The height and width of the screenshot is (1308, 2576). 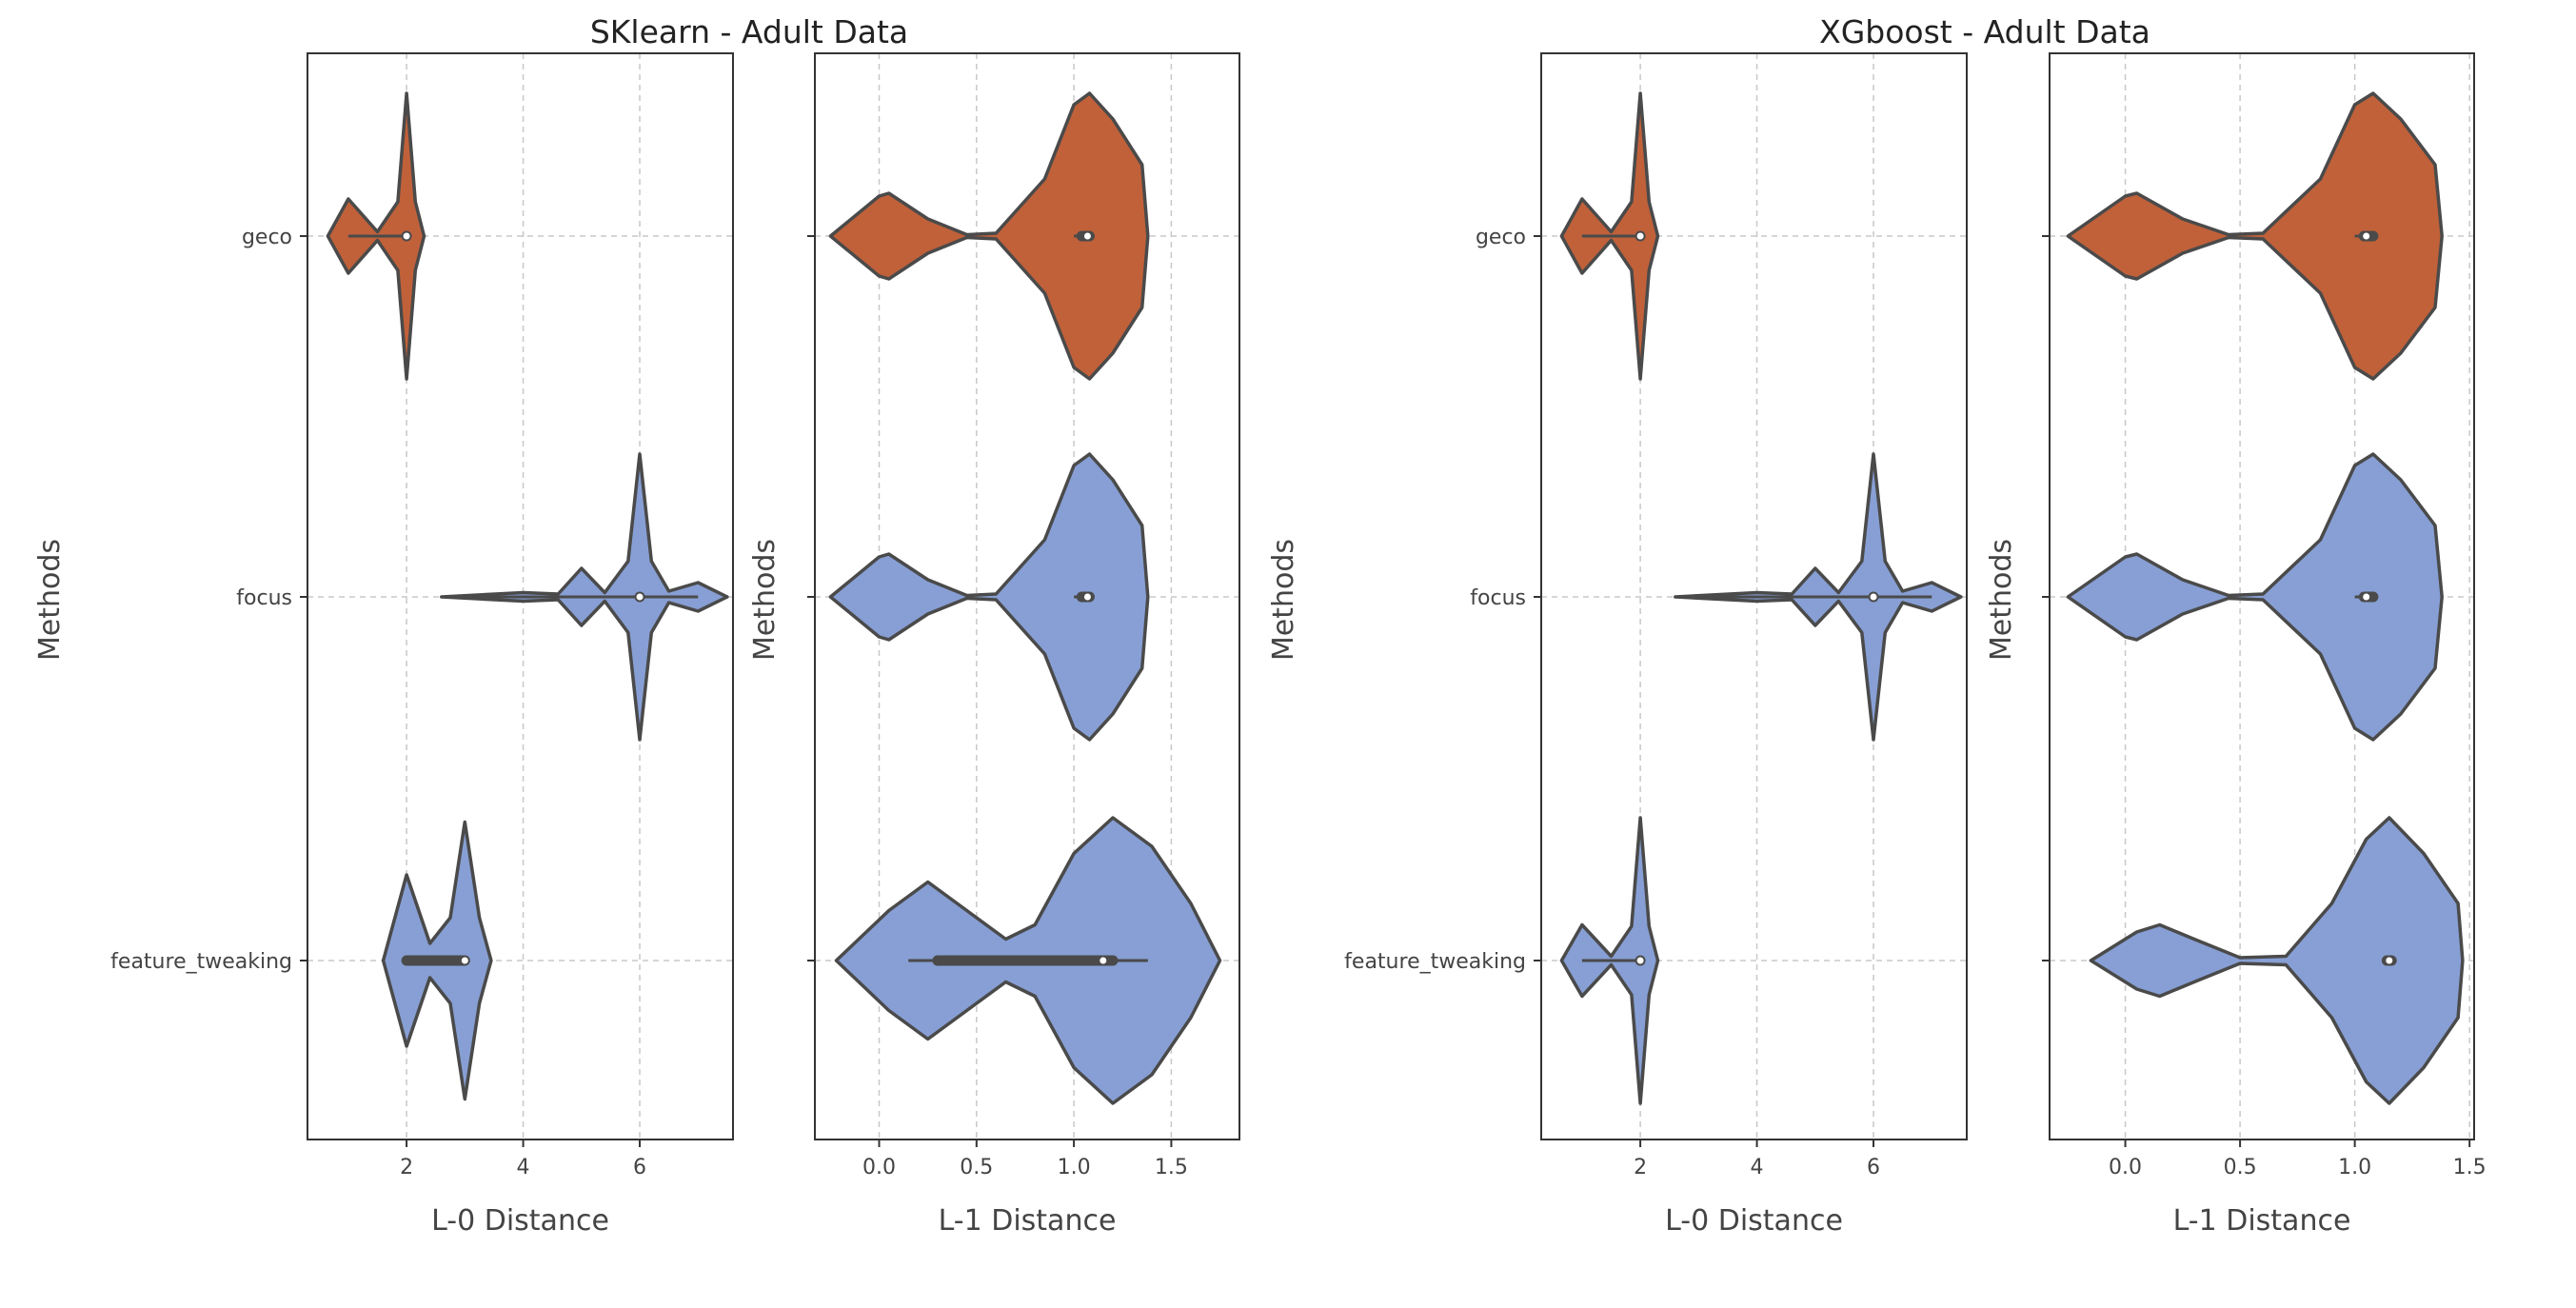 I want to click on figure-title-xgboost: XGboost - Adult Data, so click(x=1985, y=31).